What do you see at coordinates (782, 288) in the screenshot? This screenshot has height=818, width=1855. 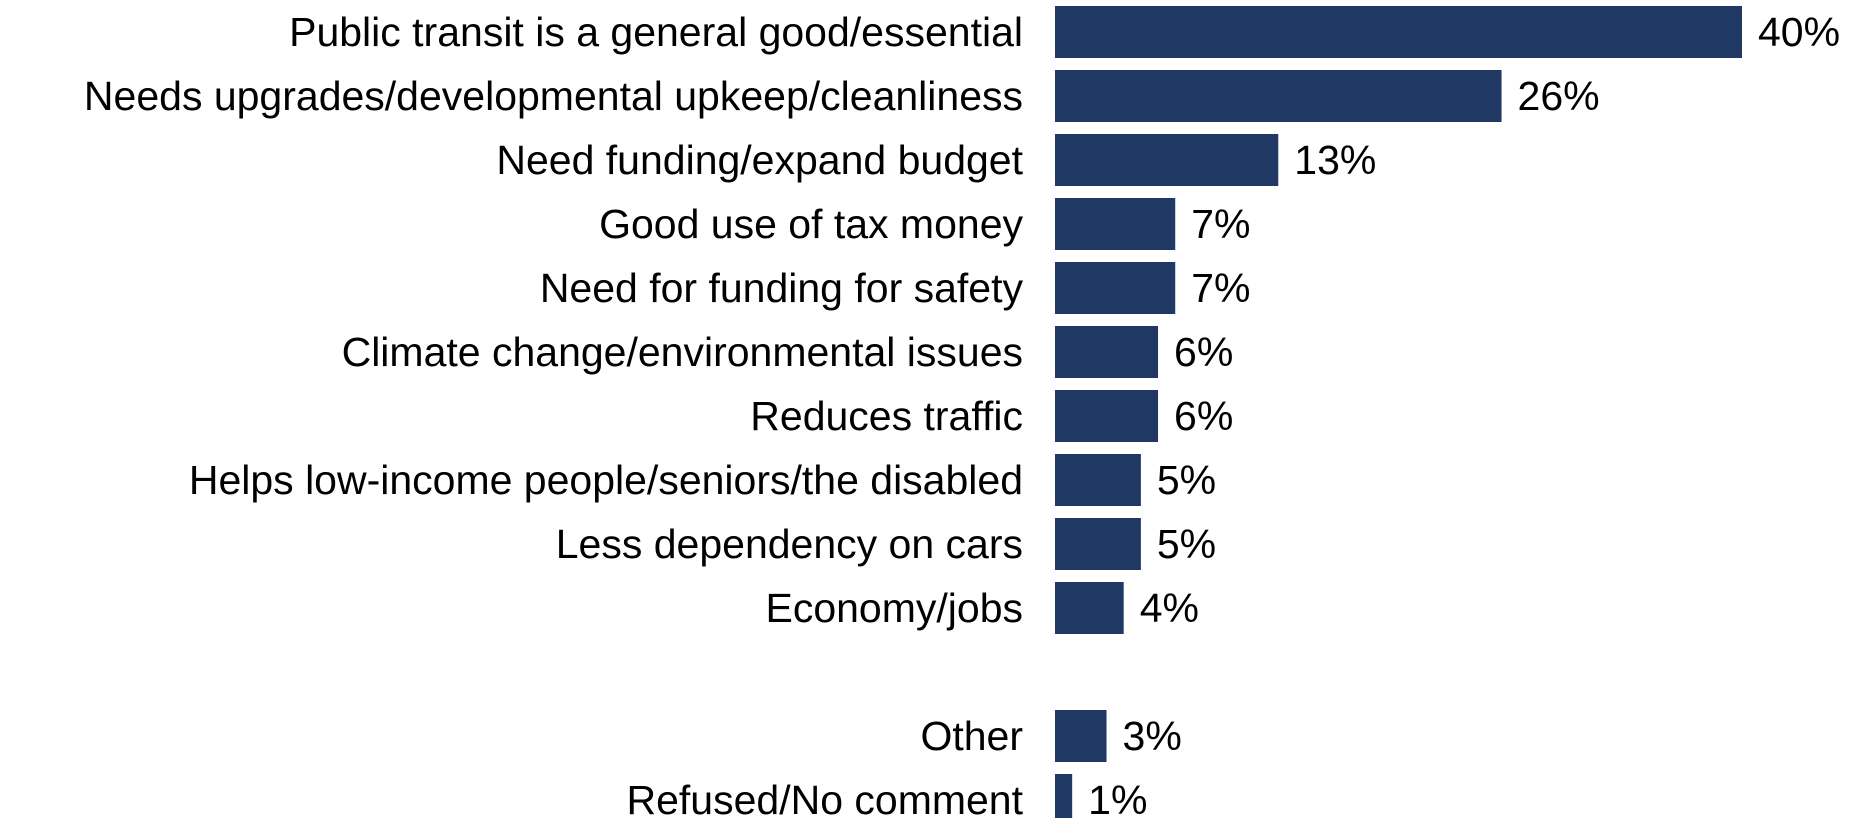 I see `category-label: Need for funding for safety` at bounding box center [782, 288].